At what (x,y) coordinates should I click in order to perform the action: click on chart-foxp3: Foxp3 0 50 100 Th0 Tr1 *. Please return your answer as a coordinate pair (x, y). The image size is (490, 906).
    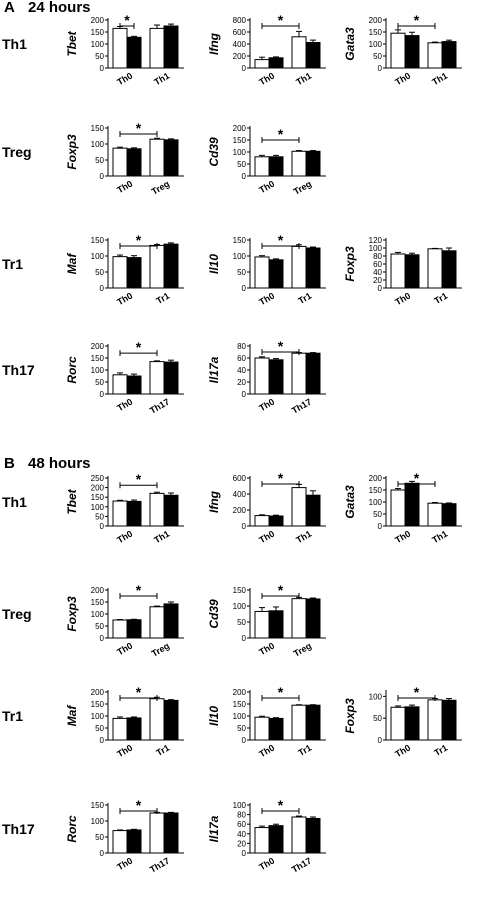
    Looking at the image, I should click on (402, 721).